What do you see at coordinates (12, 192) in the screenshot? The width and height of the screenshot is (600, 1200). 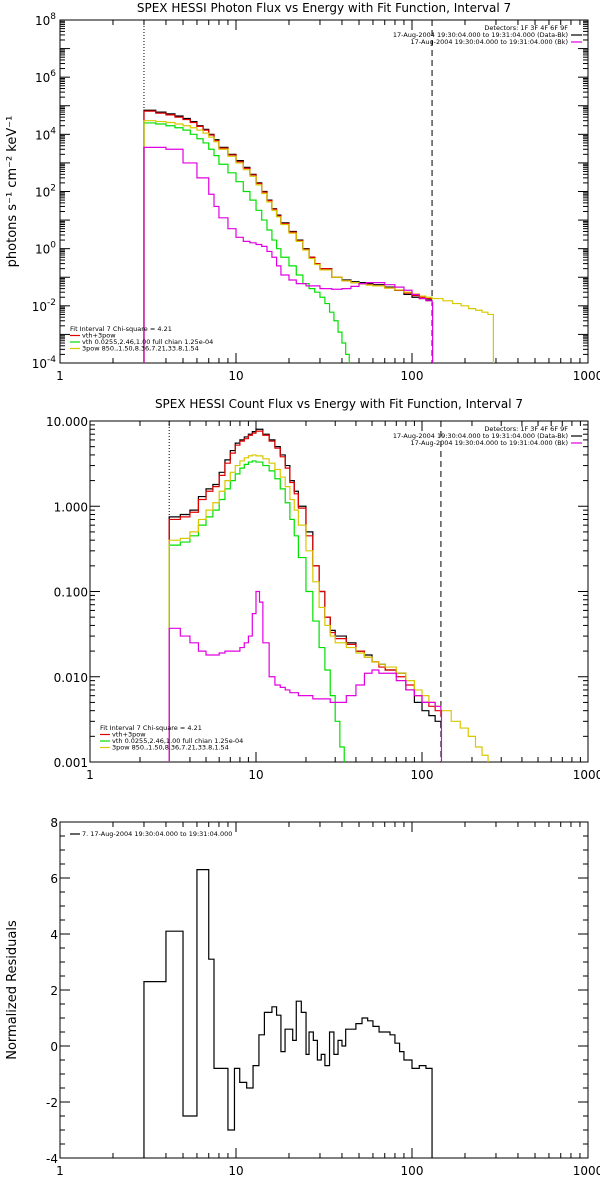 I see `y-axis-label: photons s⁻¹ cm⁻² keV⁻¹` at bounding box center [12, 192].